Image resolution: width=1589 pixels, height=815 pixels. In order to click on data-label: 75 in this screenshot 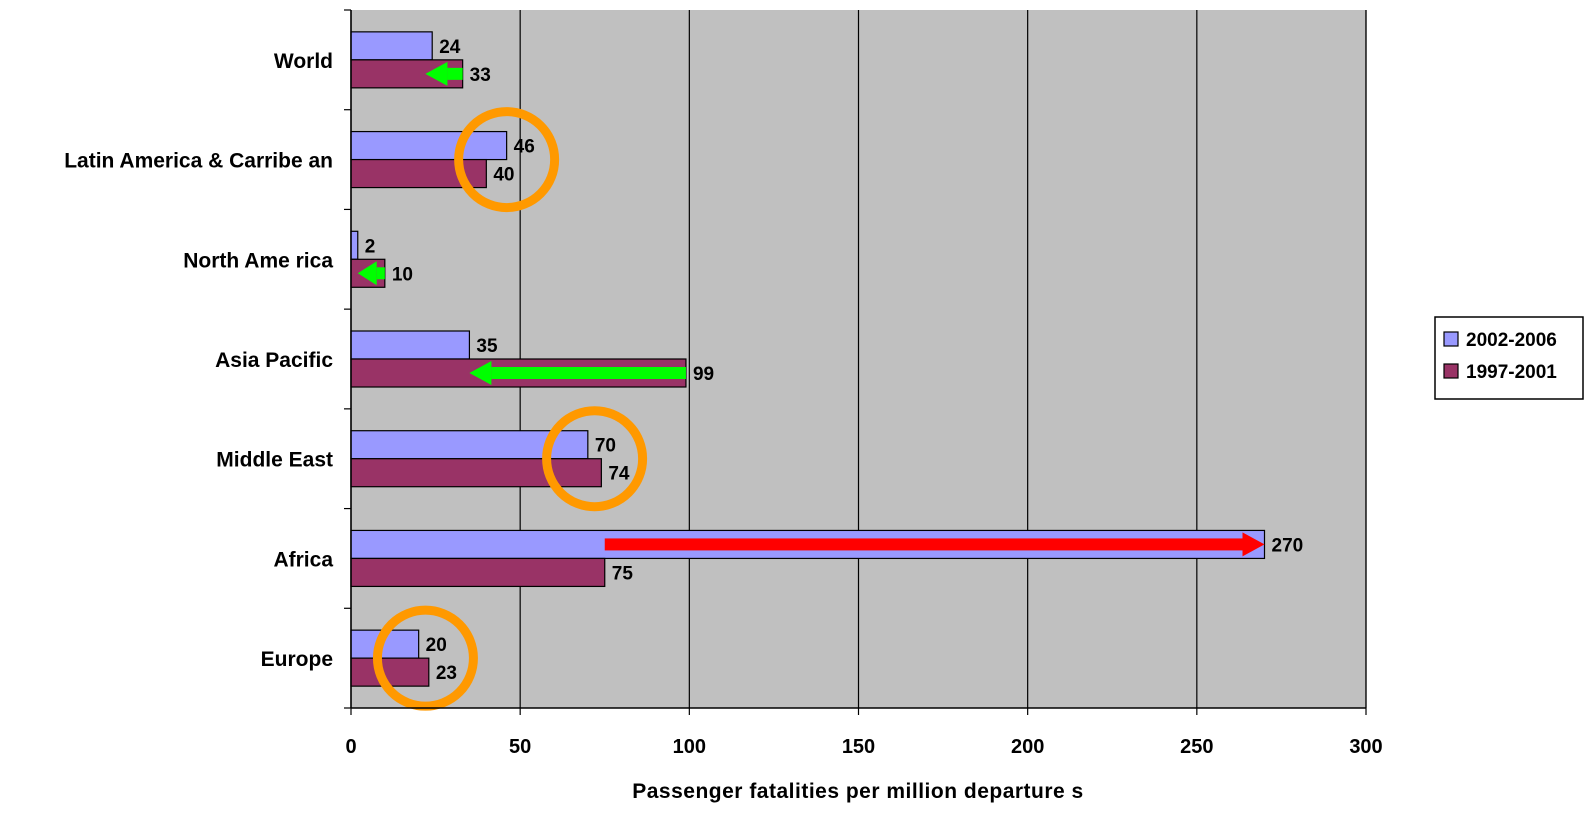, I will do `click(623, 573)`.